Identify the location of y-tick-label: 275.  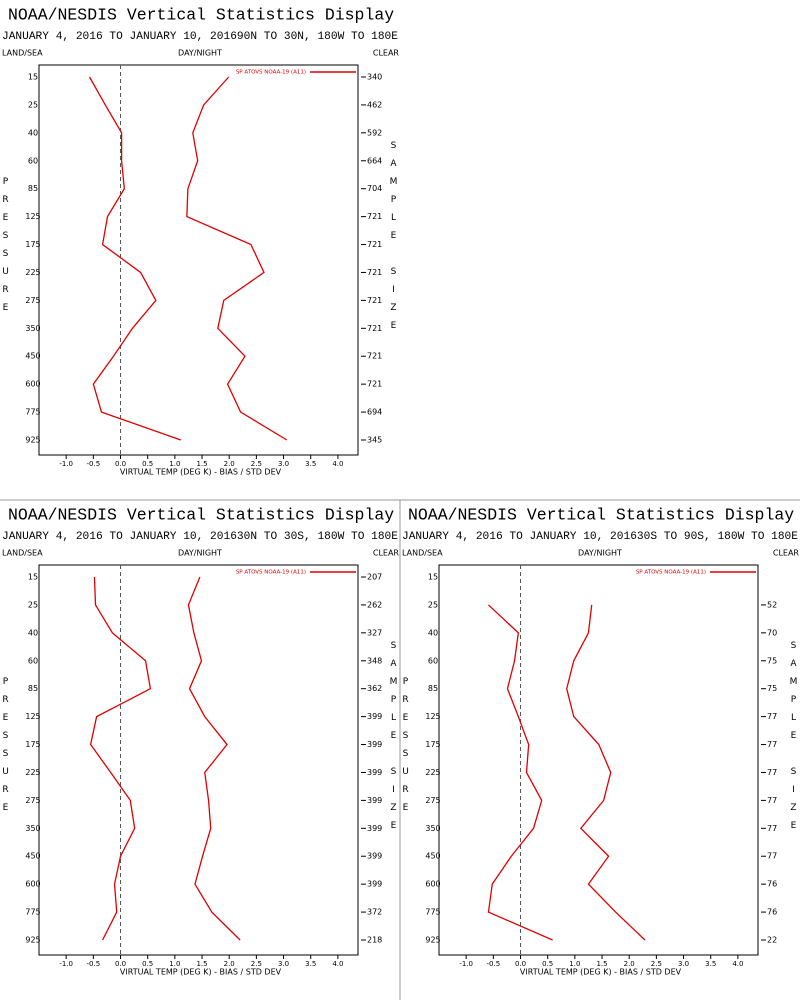
(32, 800).